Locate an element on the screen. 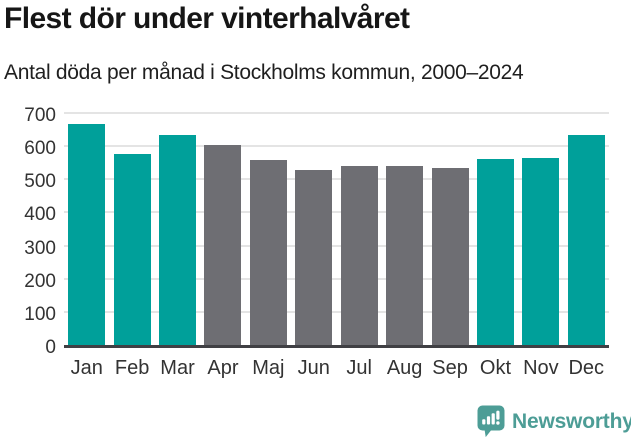  x-axis-tick-label: Apr is located at coordinates (223, 368).